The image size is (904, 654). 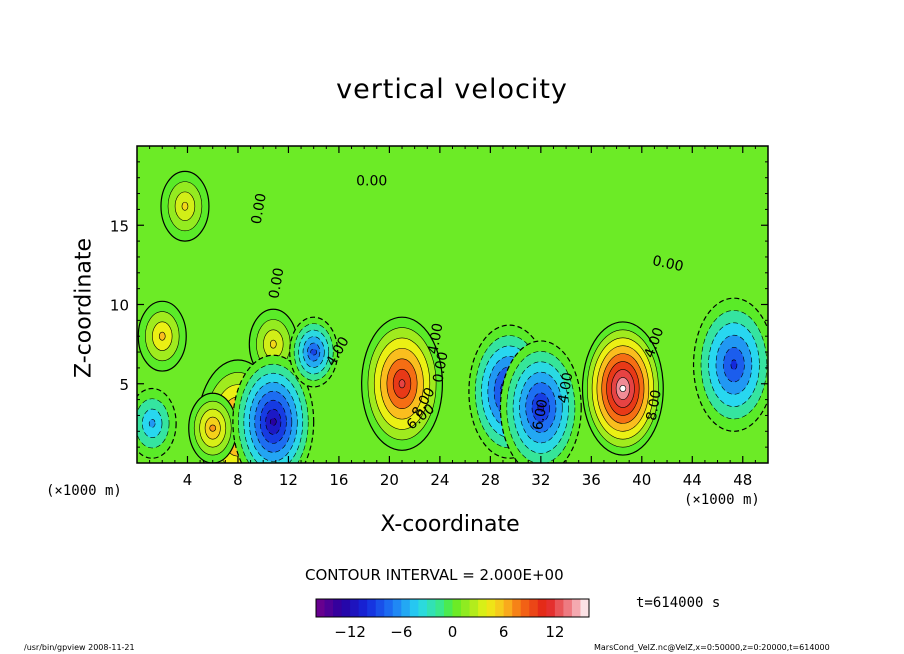 What do you see at coordinates (554, 632) in the screenshot?
I see `colorbar-tick-label: 12` at bounding box center [554, 632].